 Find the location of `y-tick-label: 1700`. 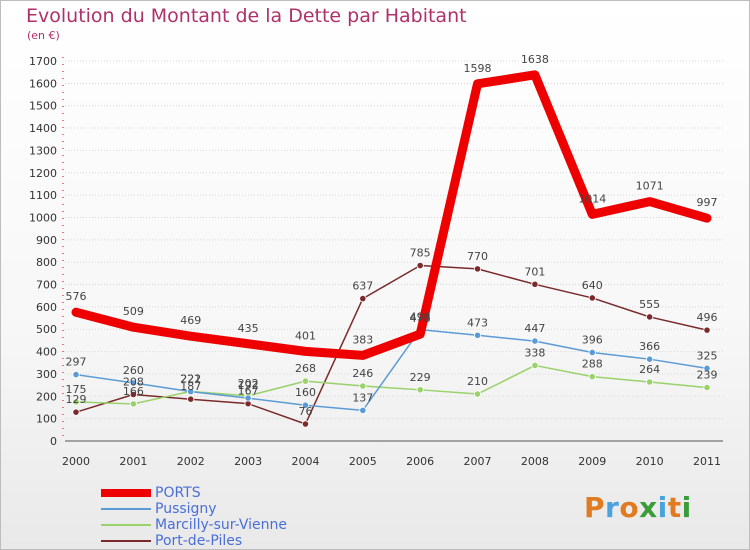

y-tick-label: 1700 is located at coordinates (43, 61).